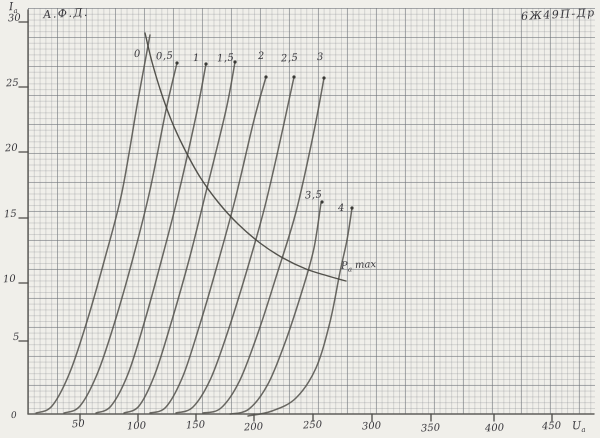 Image resolution: width=600 pixels, height=438 pixels. Describe the element at coordinates (225, 58) in the screenshot. I see `curve-label-1,5: 1,5` at that location.